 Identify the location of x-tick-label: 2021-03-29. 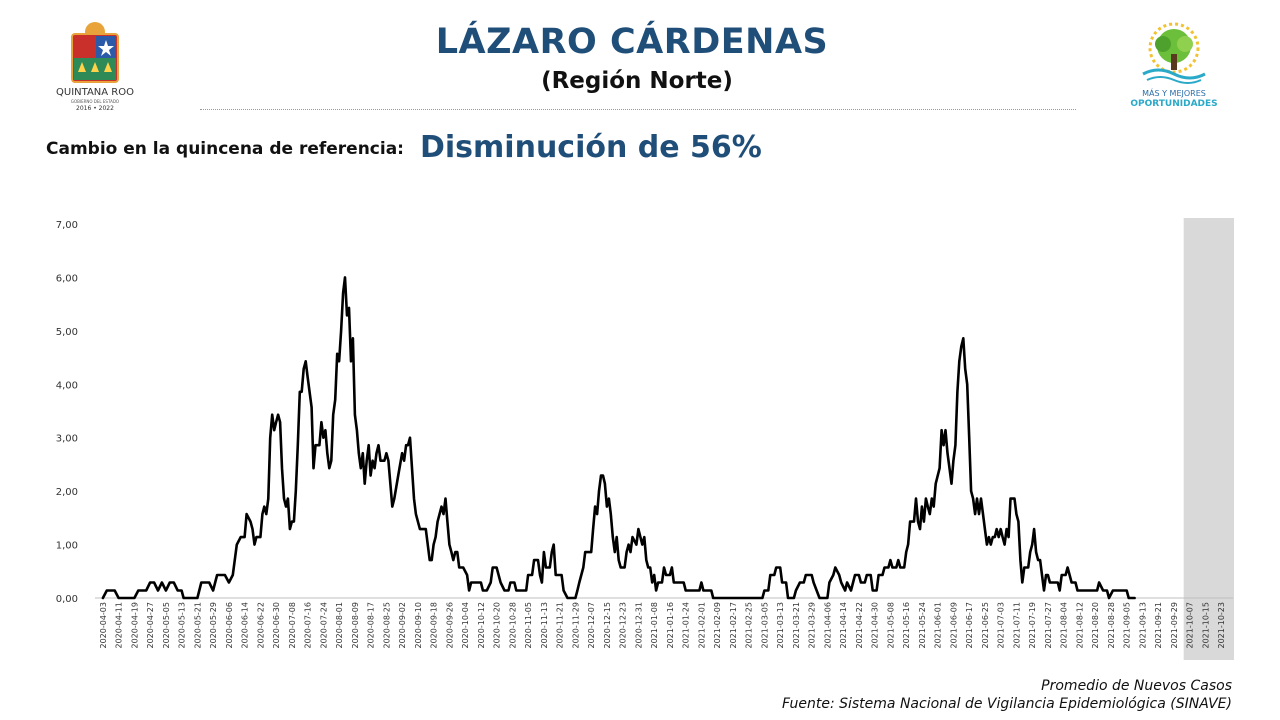
(812, 625).